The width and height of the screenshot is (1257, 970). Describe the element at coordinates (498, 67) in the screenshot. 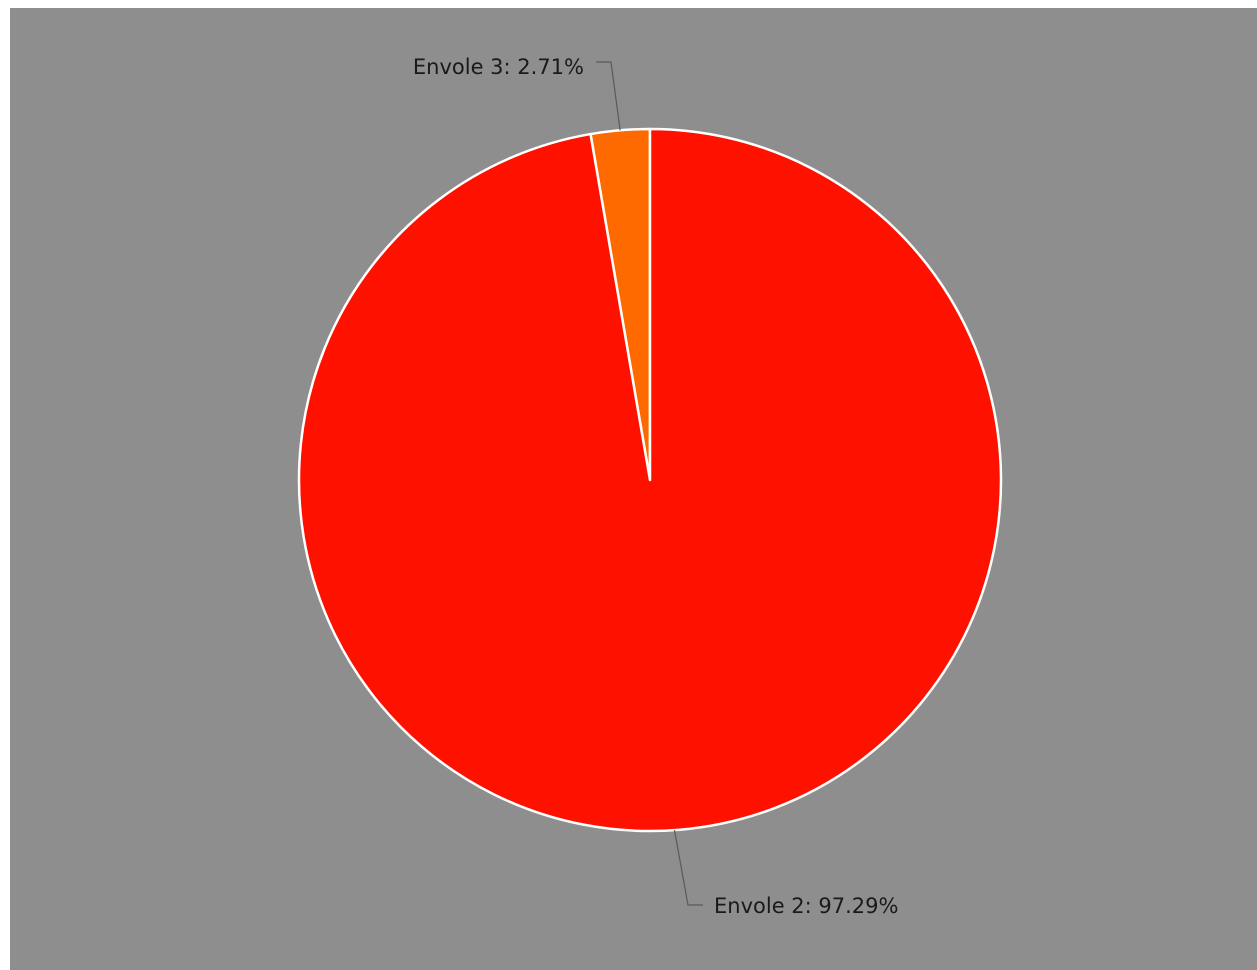

I see `slice-label-envole-3: Envole 3: 2.71%` at that location.